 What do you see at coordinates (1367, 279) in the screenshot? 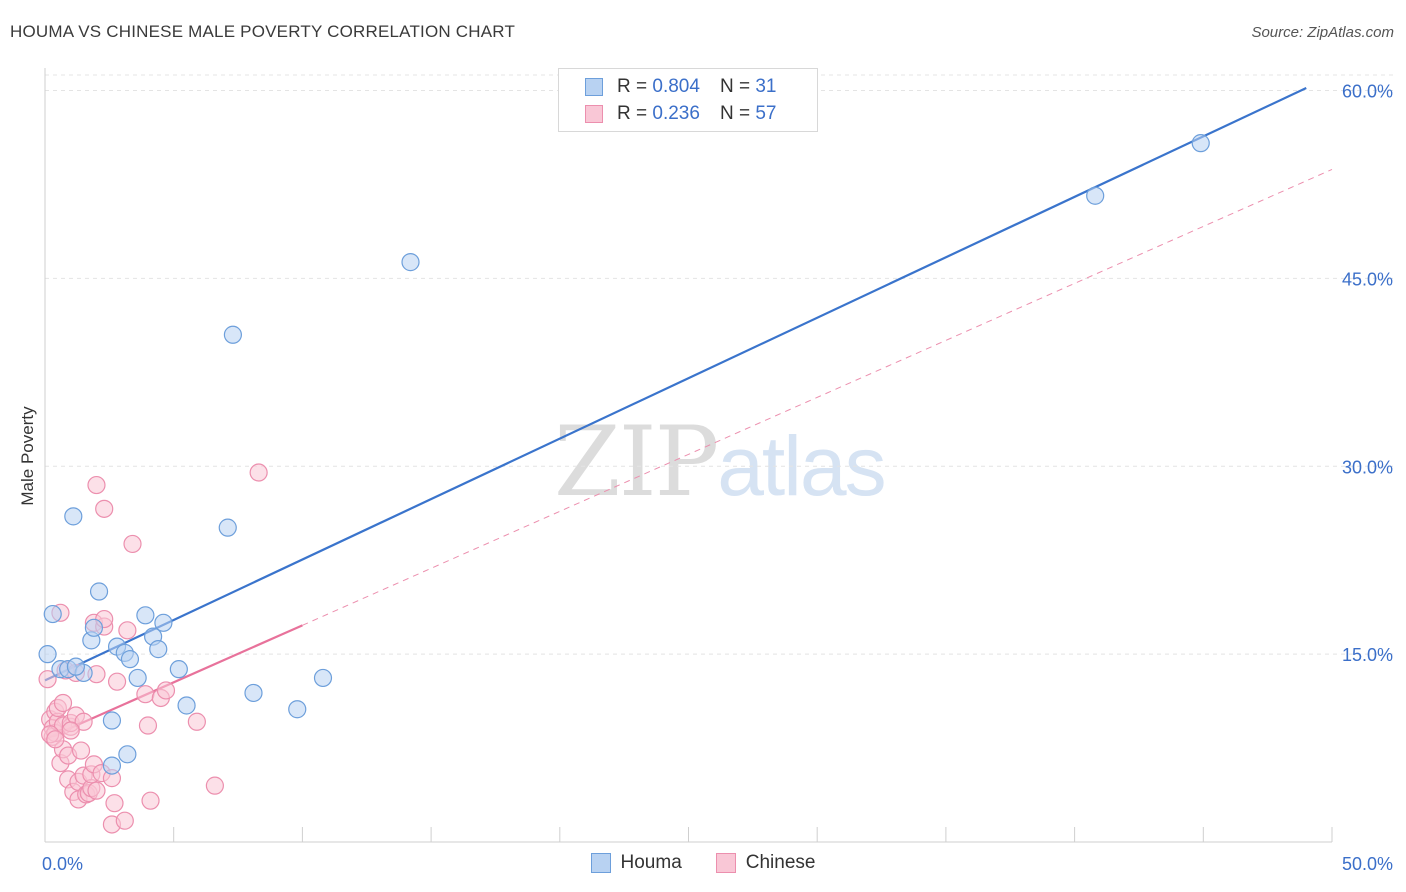
I see `y-tick-label-2: 45.0%` at bounding box center [1367, 279].